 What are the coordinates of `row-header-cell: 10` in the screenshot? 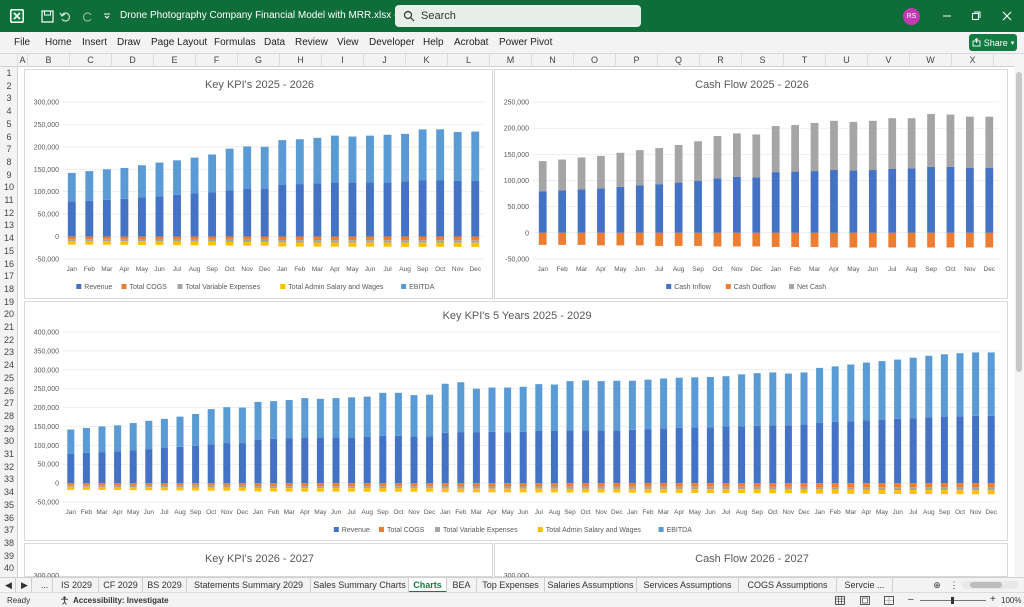 It's located at (8, 187).